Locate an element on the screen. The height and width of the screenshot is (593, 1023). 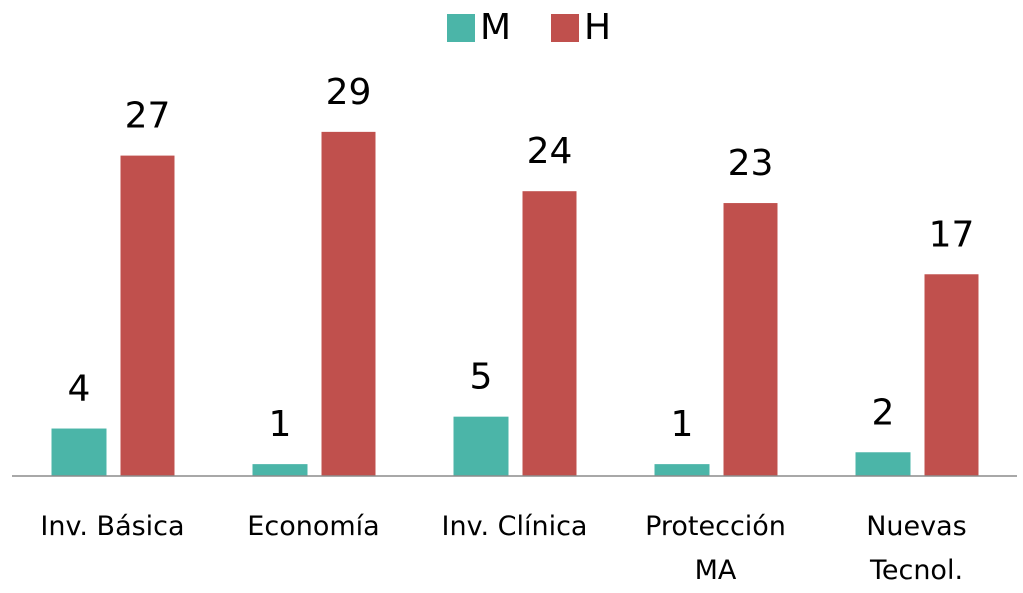
x-tick-label: Inv. Clínica is located at coordinates (514, 526).